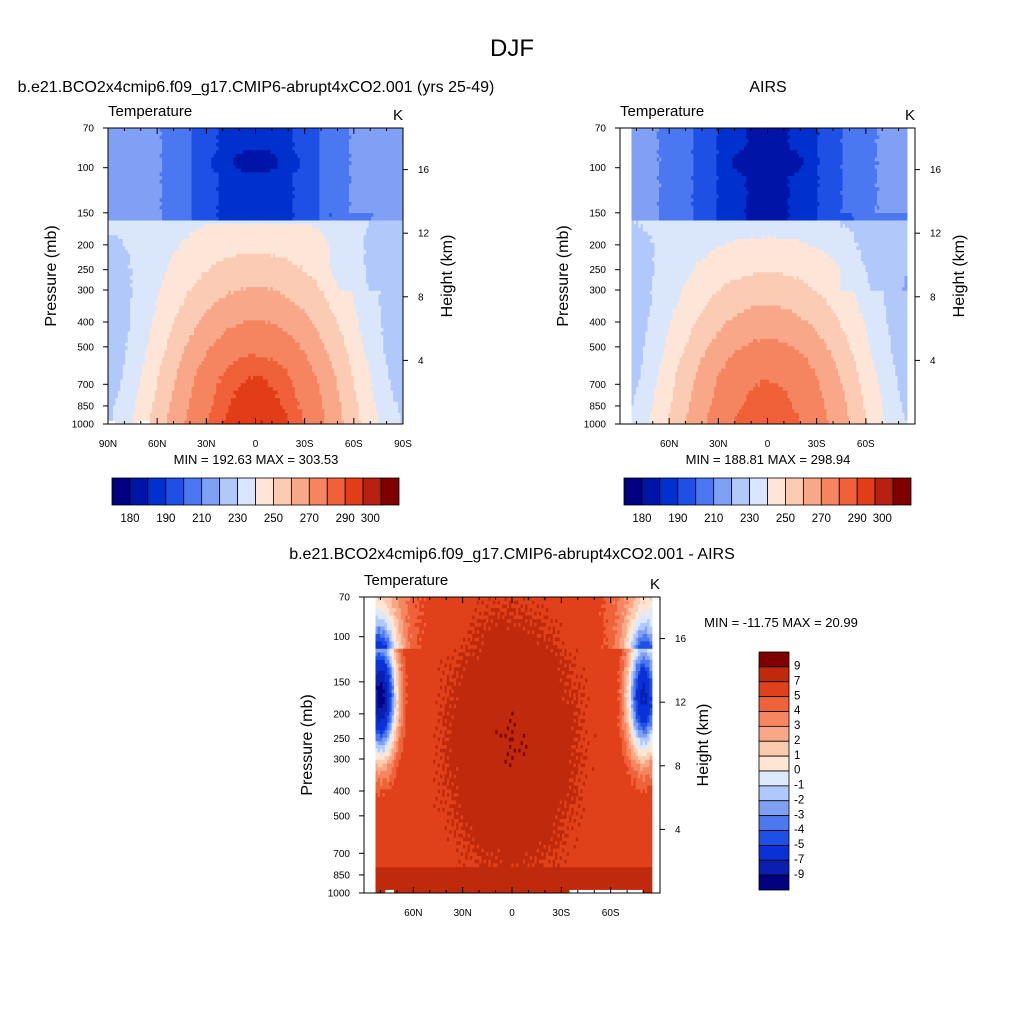 This screenshot has width=1024, height=1024. What do you see at coordinates (406, 580) in the screenshot?
I see `panel-diff-variable-label: Temperature` at bounding box center [406, 580].